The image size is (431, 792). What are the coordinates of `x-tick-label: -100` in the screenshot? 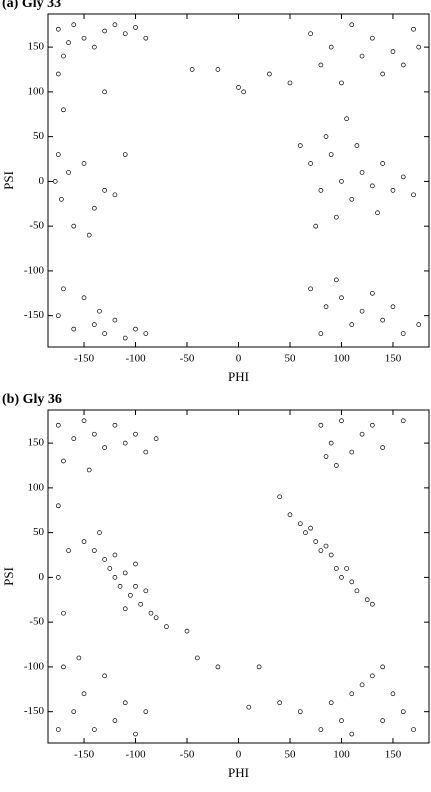 It's located at (135, 359).